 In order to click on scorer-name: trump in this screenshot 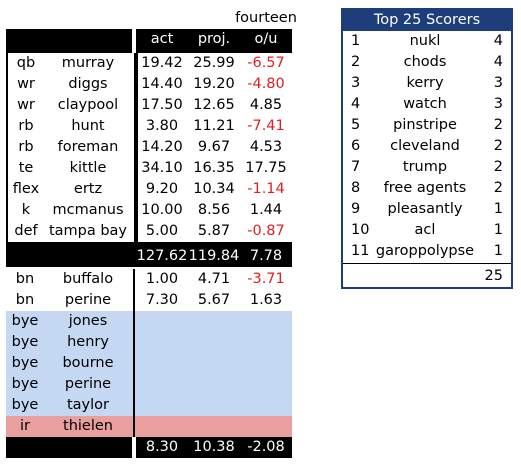, I will do `click(425, 167)`.